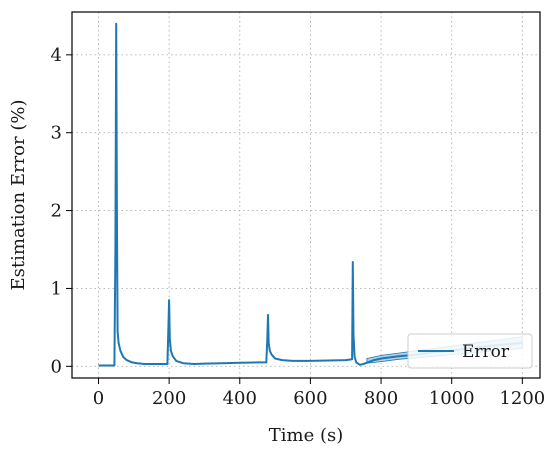 The width and height of the screenshot is (550, 451). Describe the element at coordinates (306, 435) in the screenshot. I see `x-axis-label: Time (s)` at that location.